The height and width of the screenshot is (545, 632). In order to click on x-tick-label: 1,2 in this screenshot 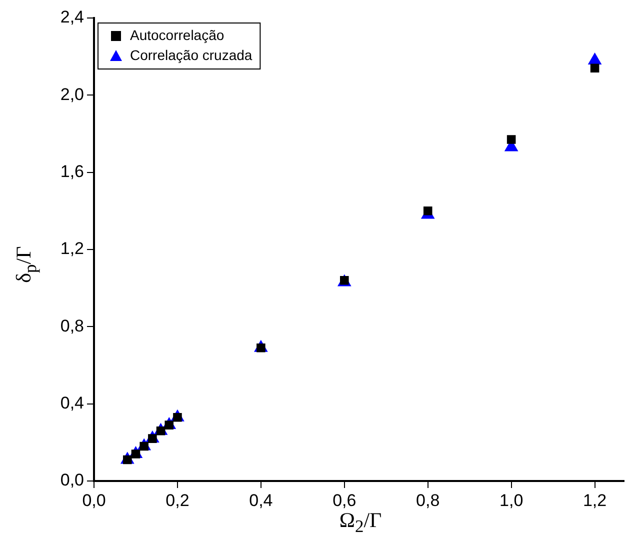, I will do `click(594, 500)`.